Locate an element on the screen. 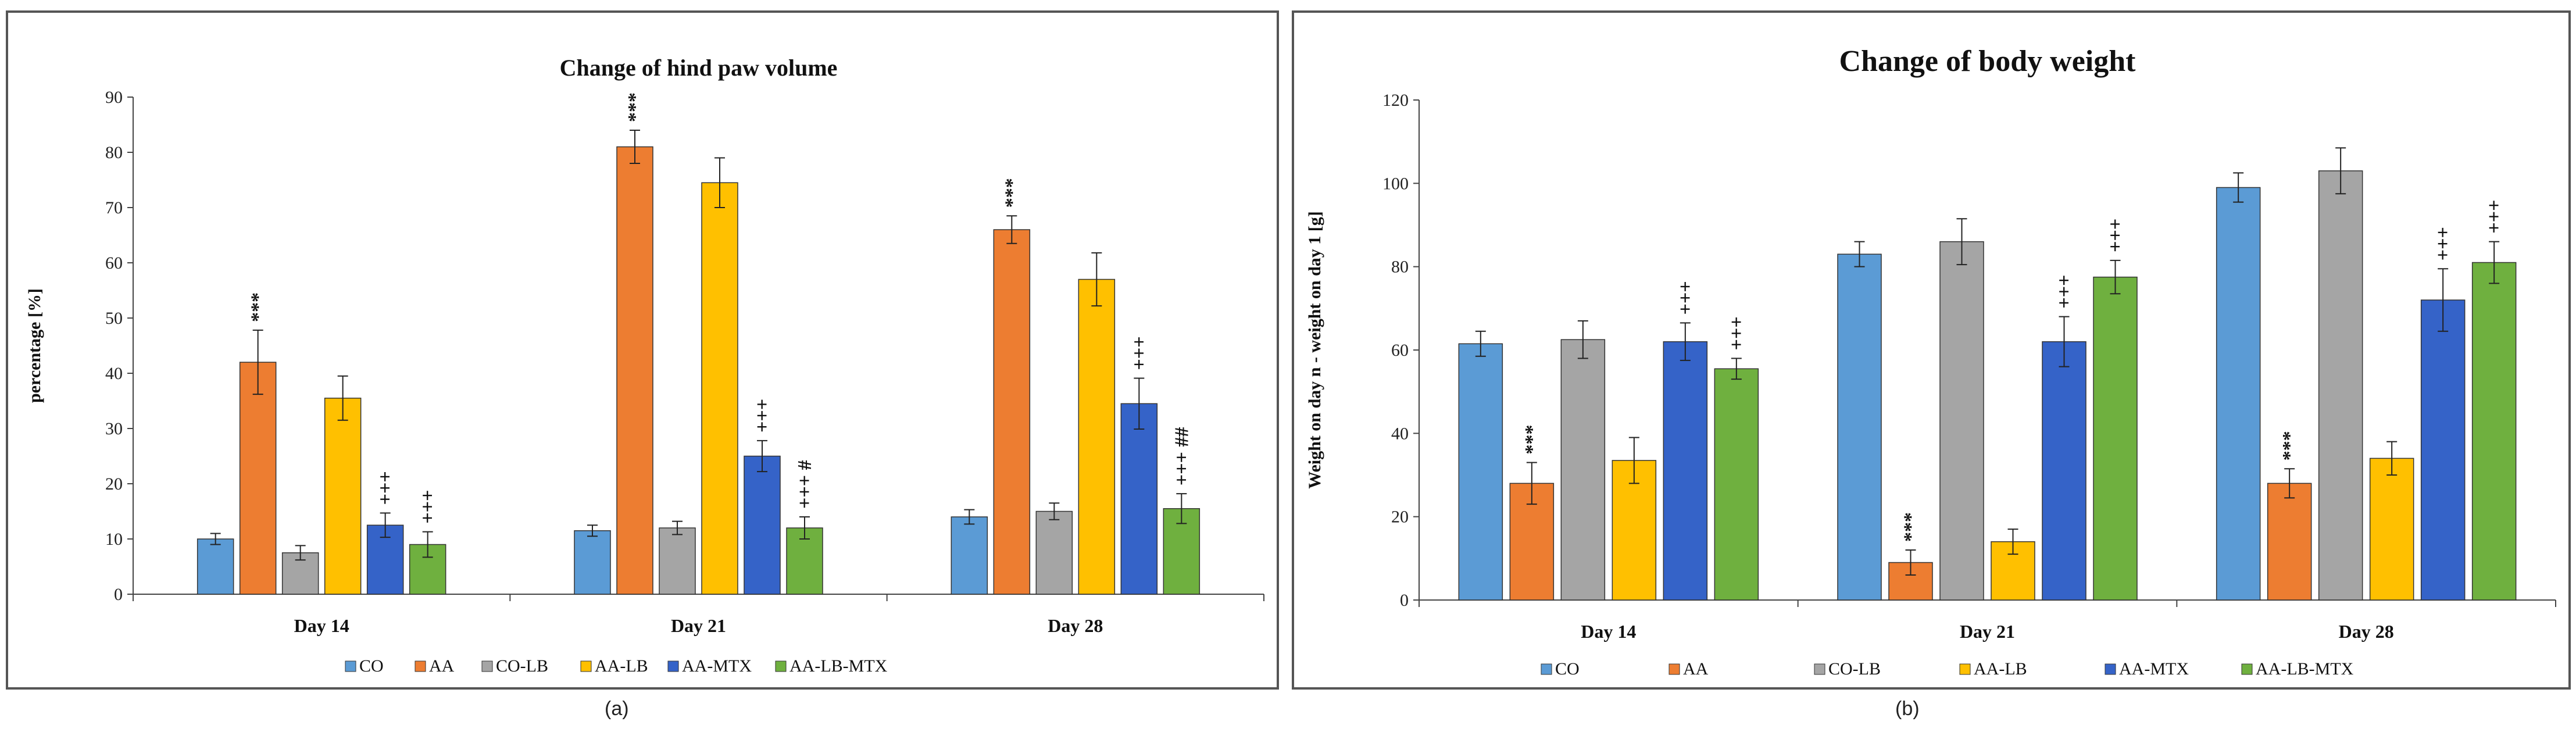 This screenshot has height=732, width=2576. y-tick-label: 50 is located at coordinates (114, 319).